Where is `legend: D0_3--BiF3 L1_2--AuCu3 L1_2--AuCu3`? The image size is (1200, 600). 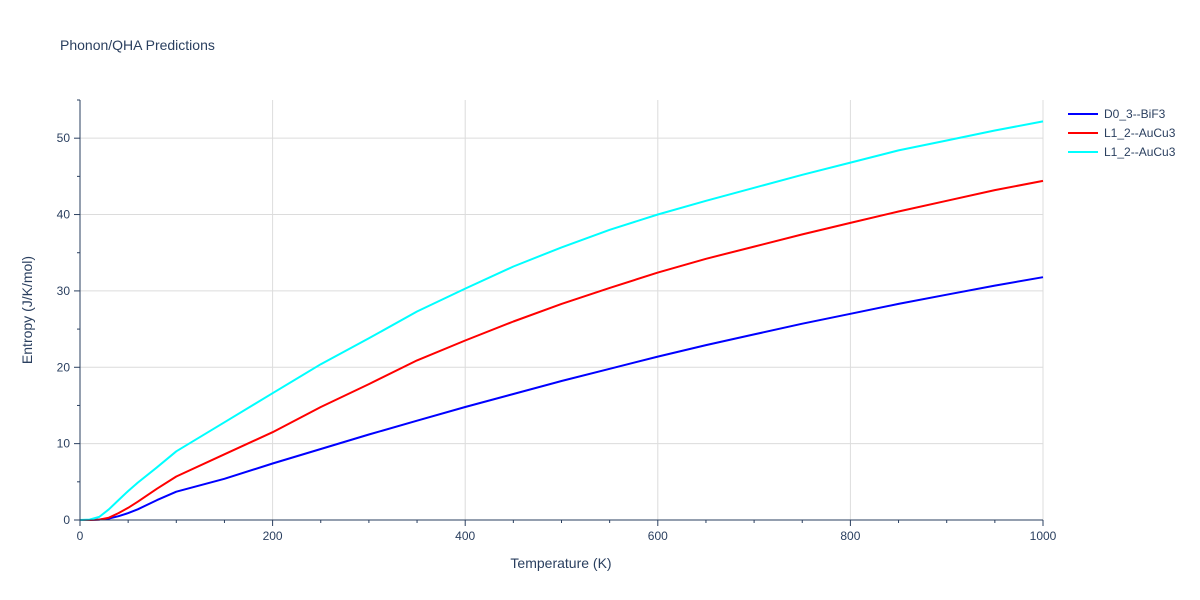
legend: D0_3--BiF3 L1_2--AuCu3 L1_2--AuCu3 is located at coordinates (1122, 133).